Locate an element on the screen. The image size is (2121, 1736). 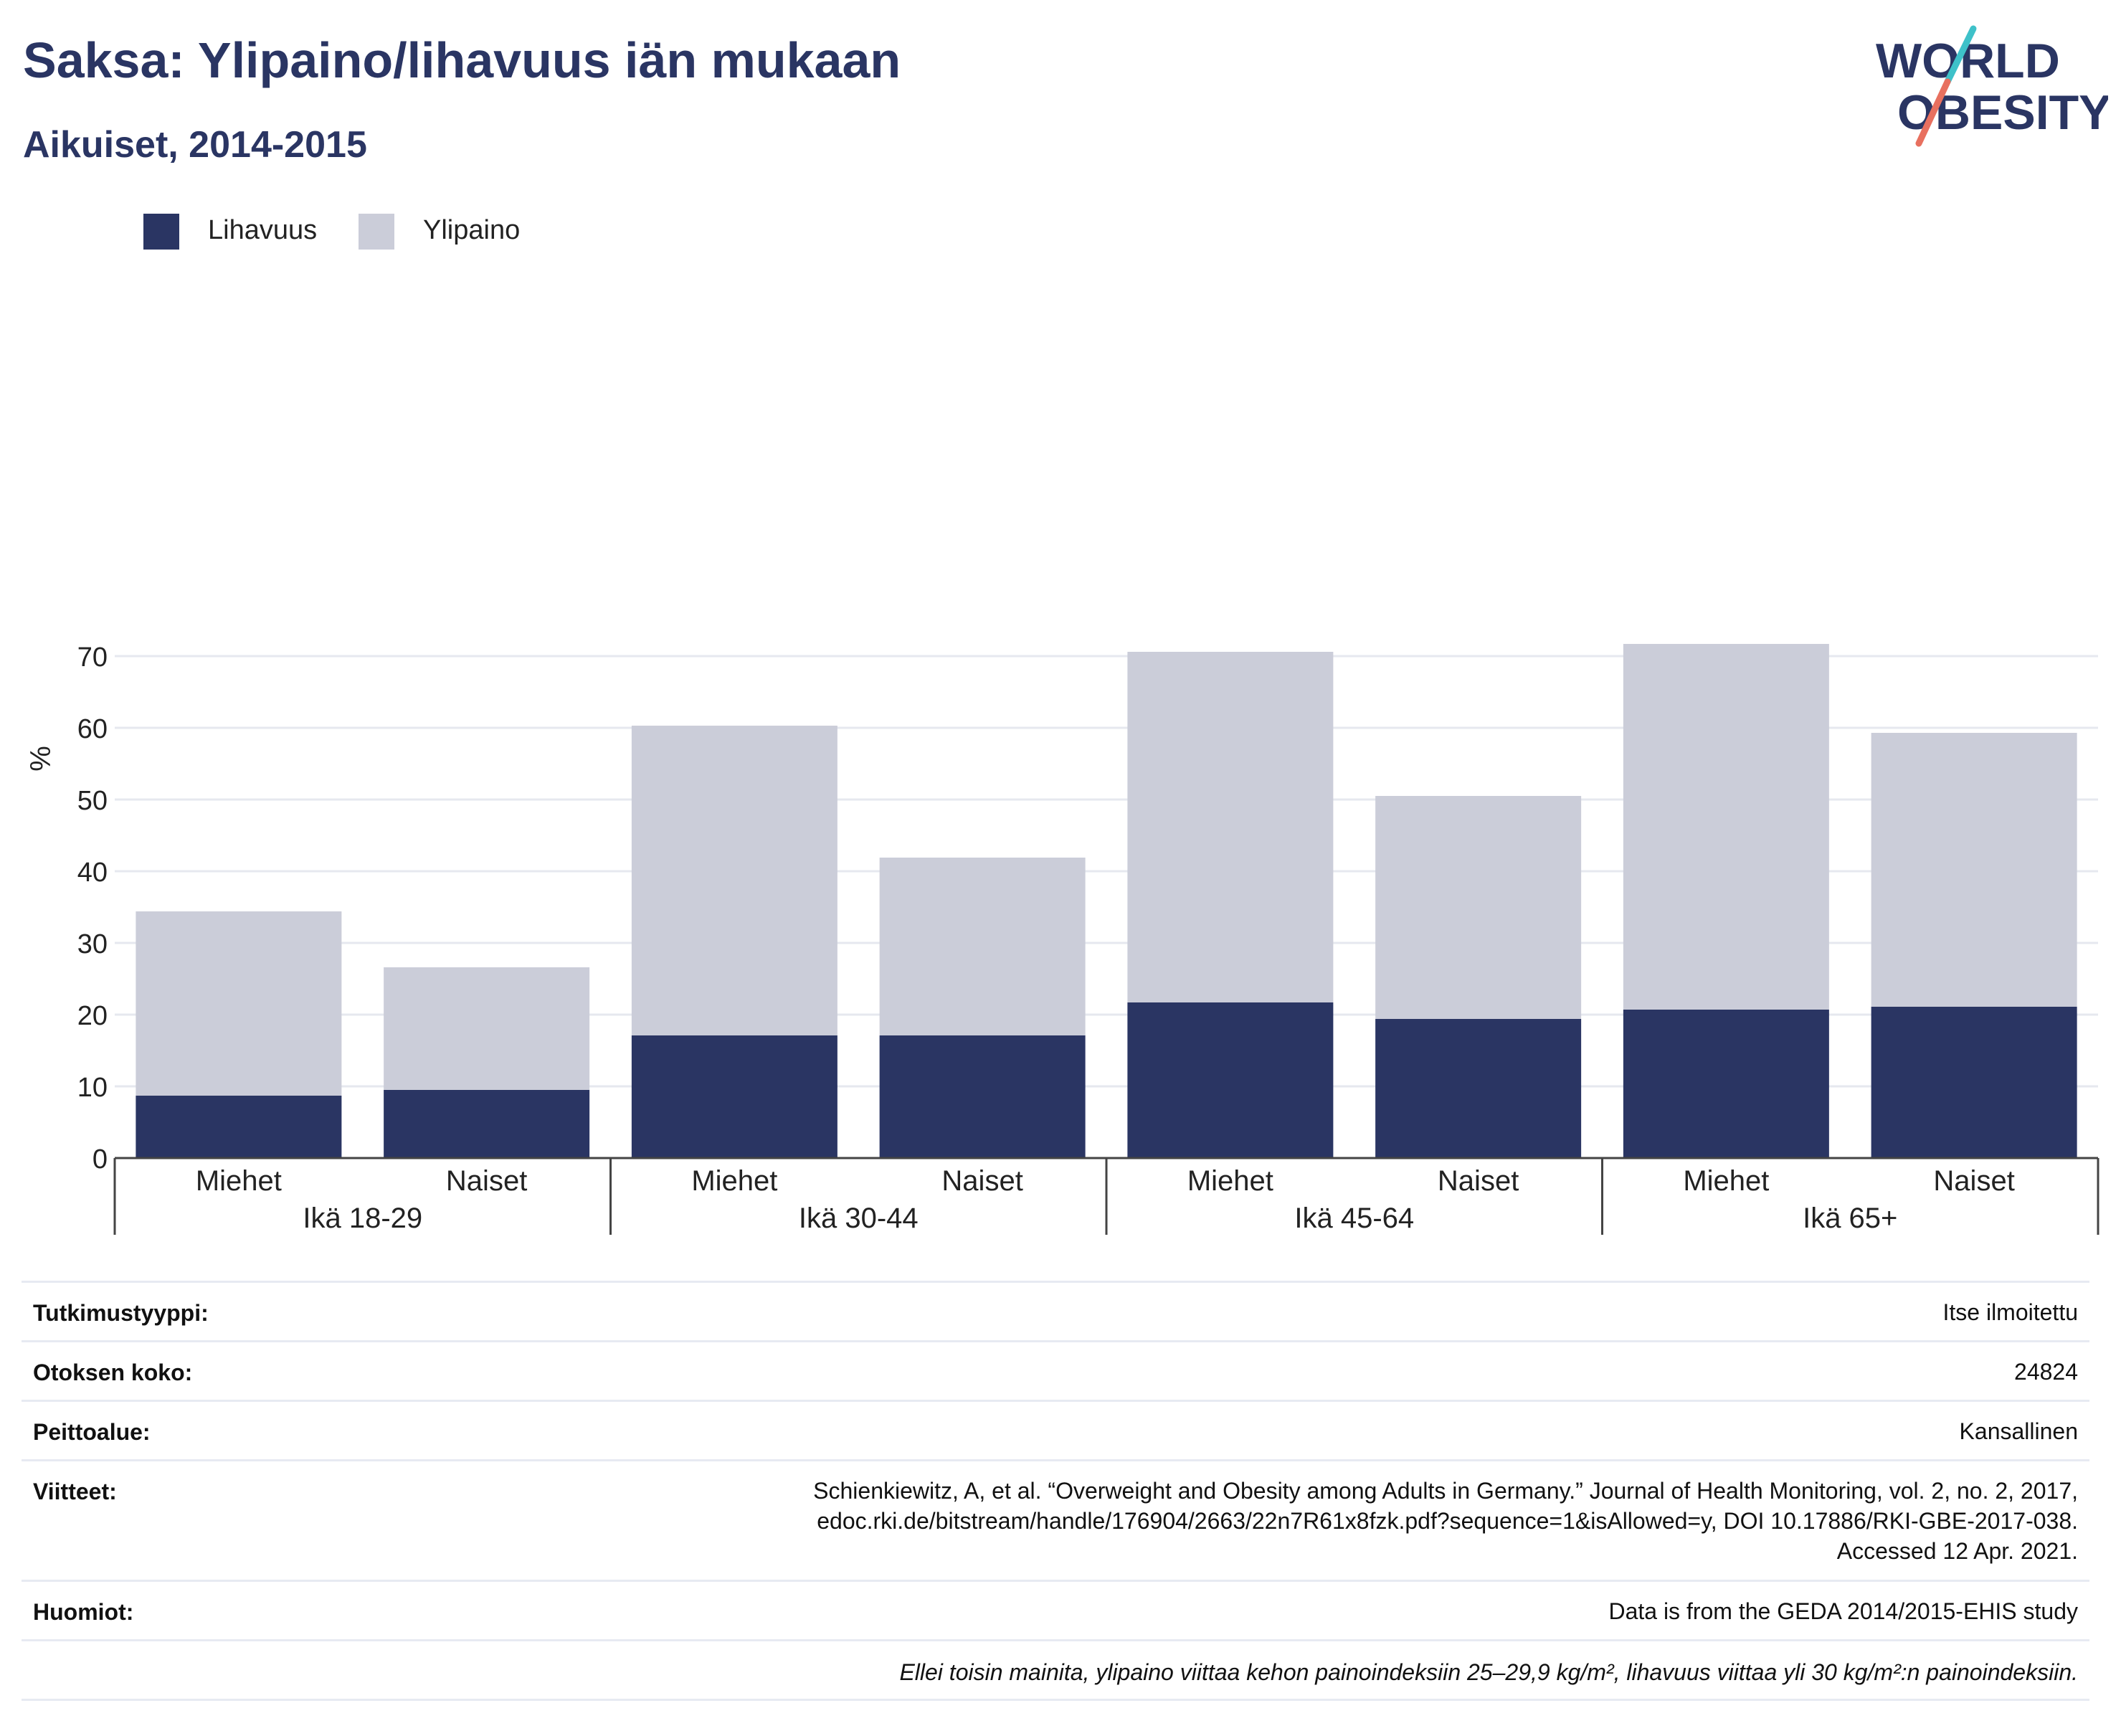
meta-key: Otoksen koko: is located at coordinates (113, 1372).